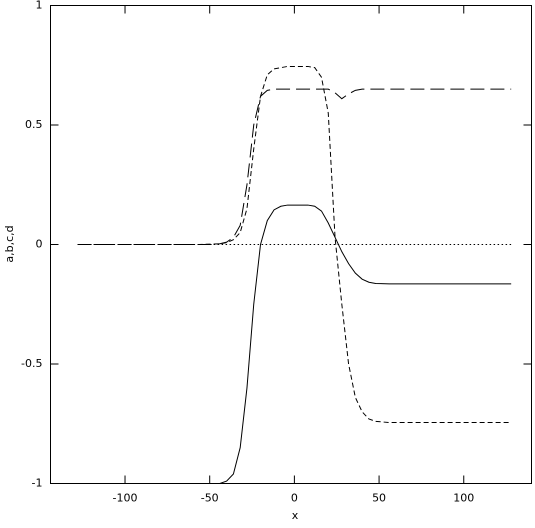  I want to click on y-axis-label: a,b,c,d, so click(9, 243).